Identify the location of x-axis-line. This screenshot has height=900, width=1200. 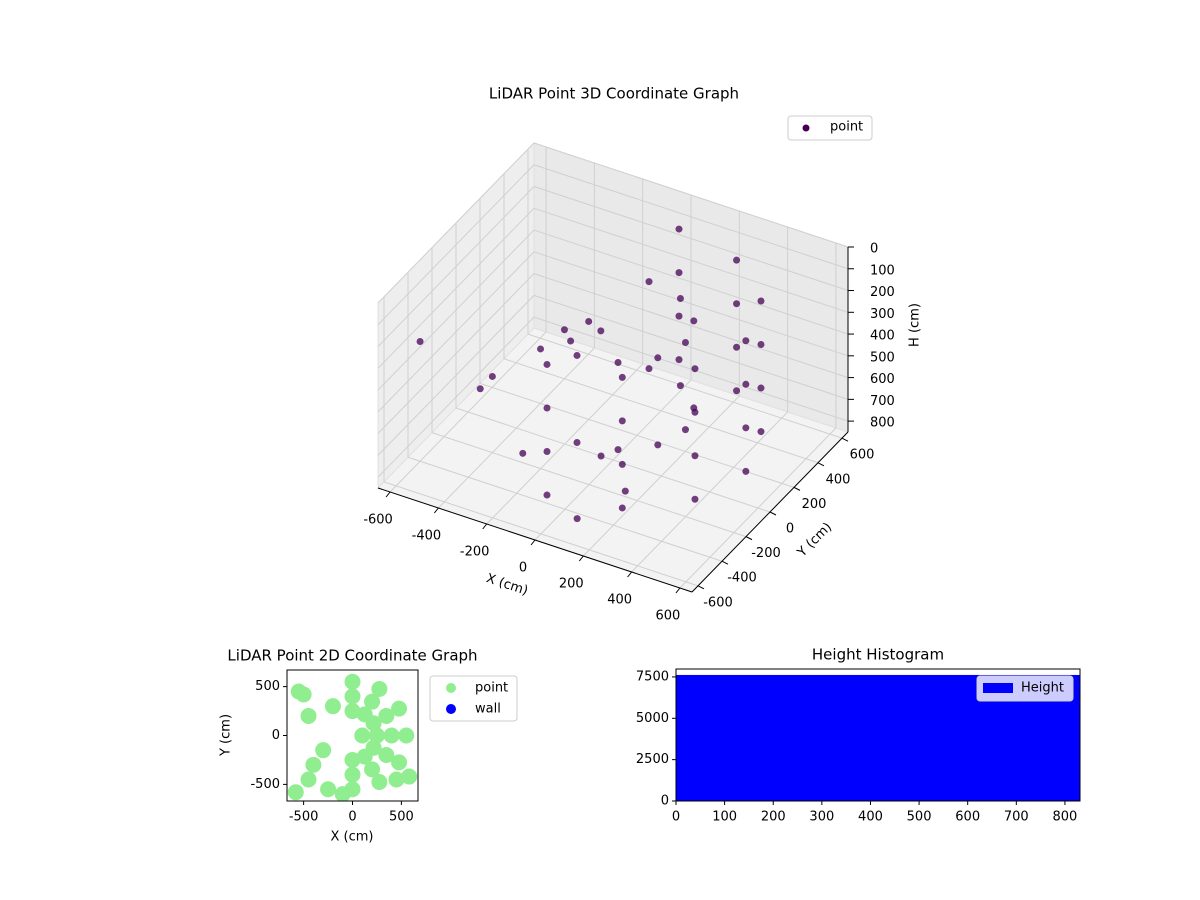
(535, 540).